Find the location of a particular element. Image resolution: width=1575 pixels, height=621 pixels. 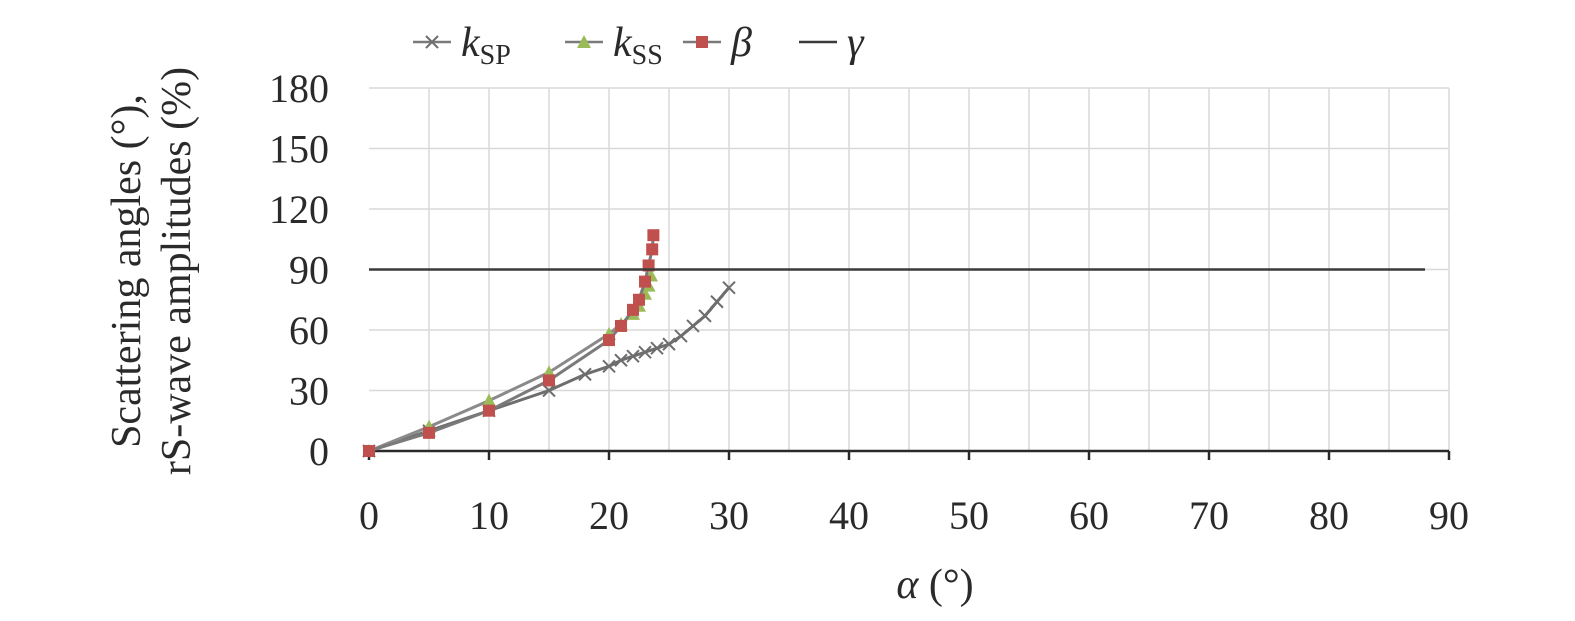

x-tick-label: 50 is located at coordinates (969, 515).